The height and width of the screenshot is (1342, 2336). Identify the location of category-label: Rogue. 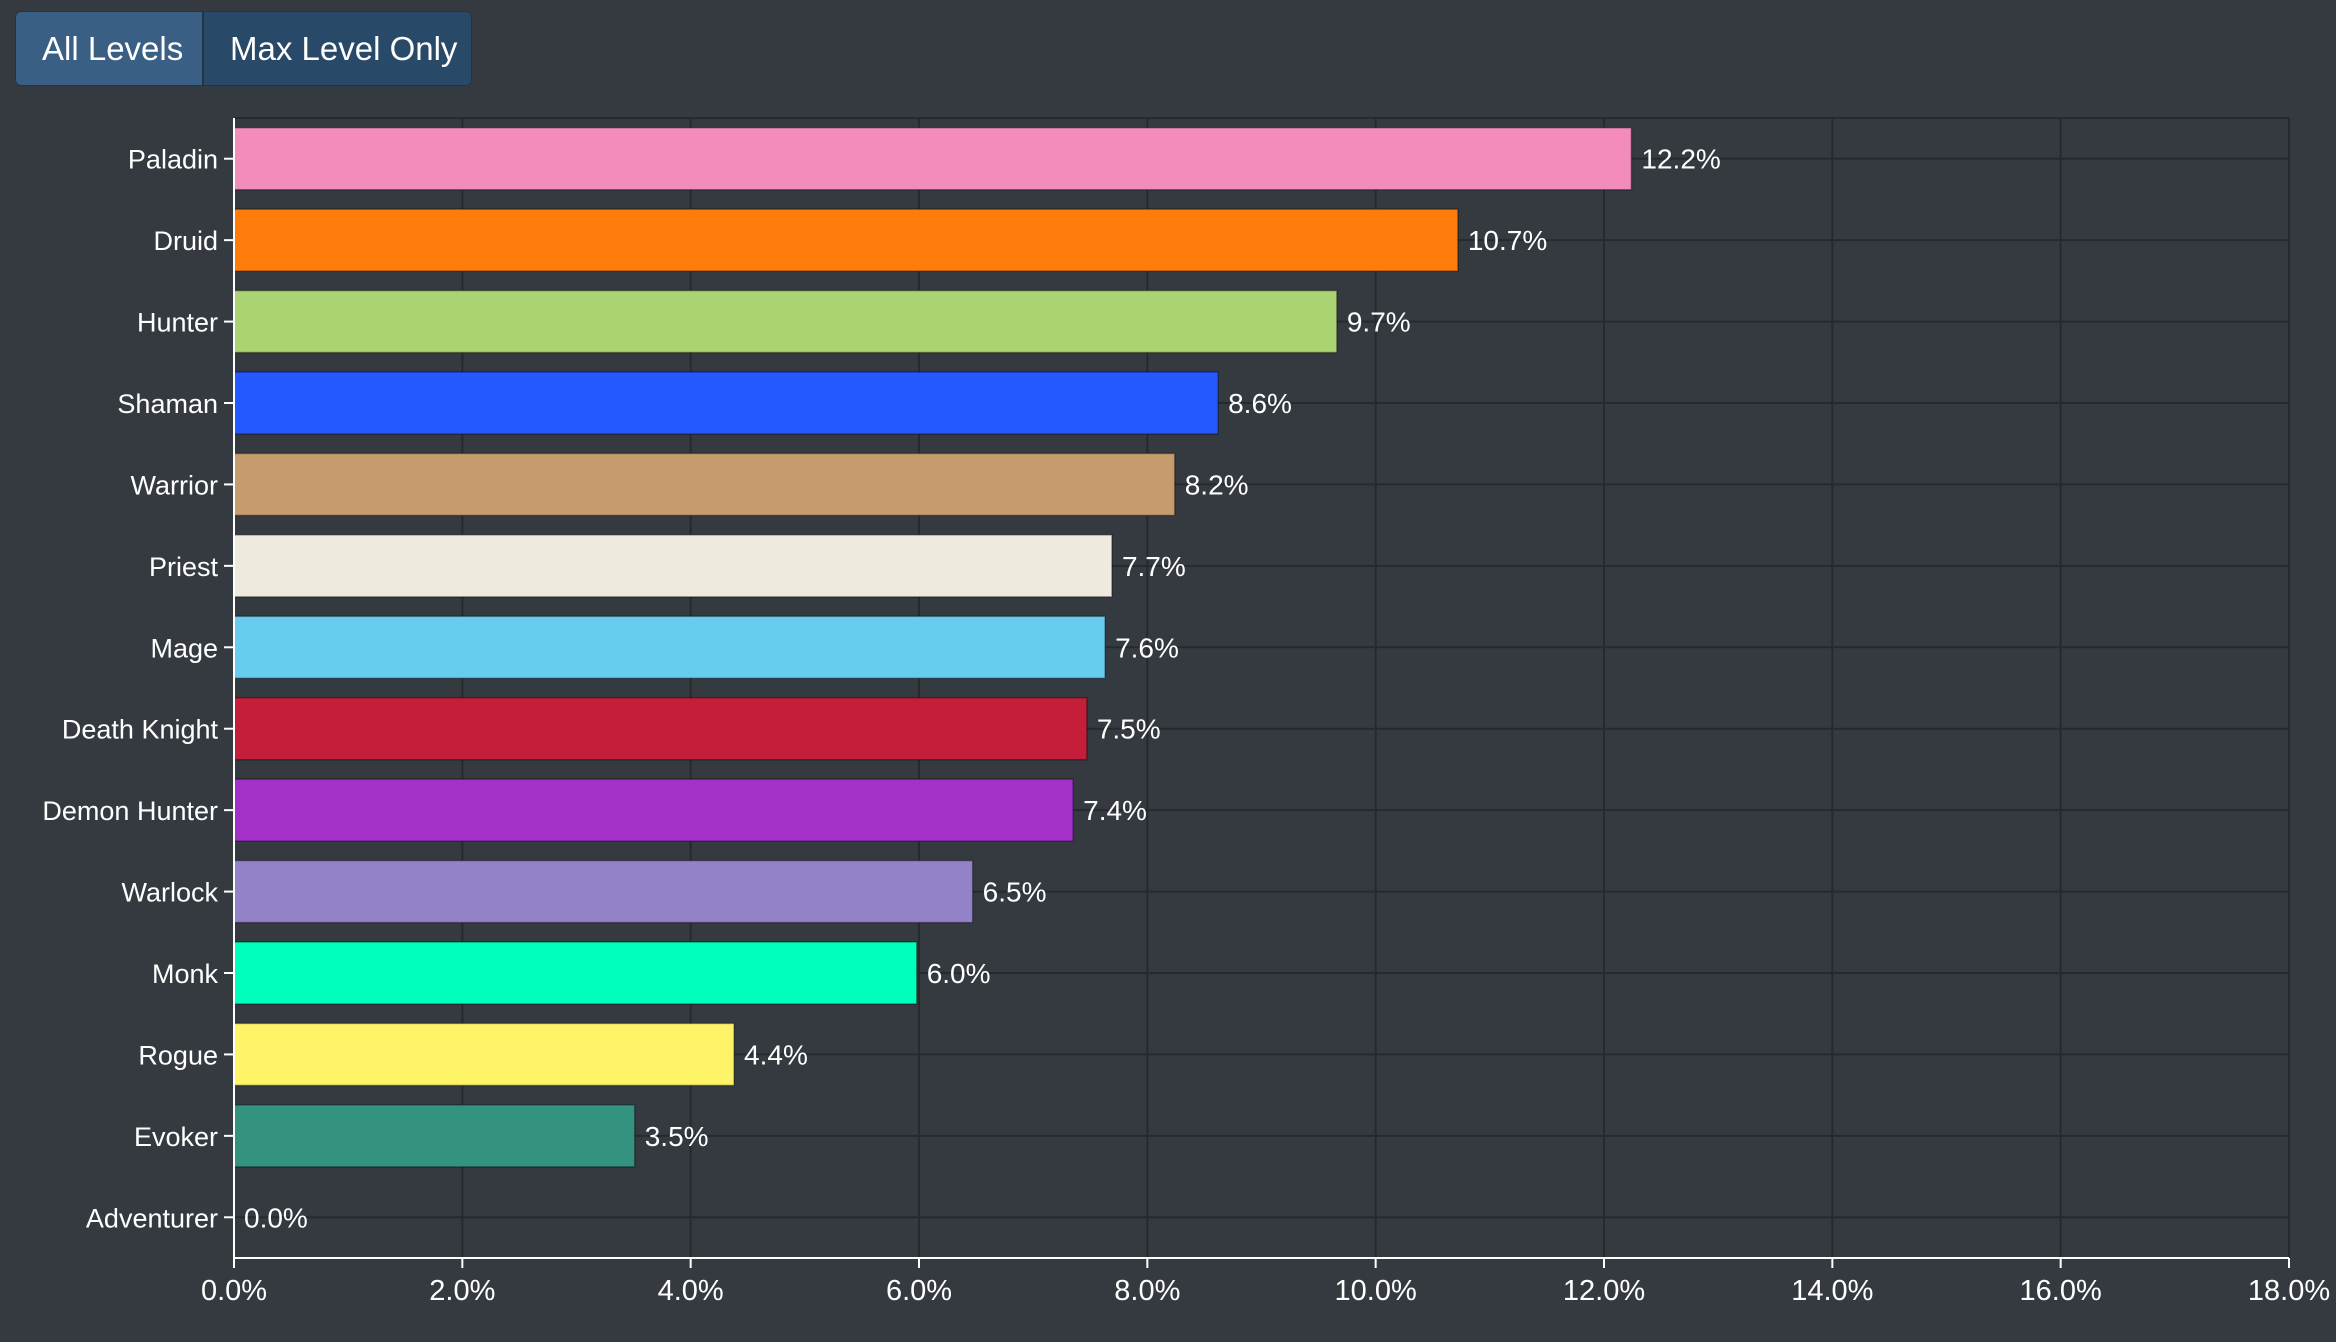
(178, 1055).